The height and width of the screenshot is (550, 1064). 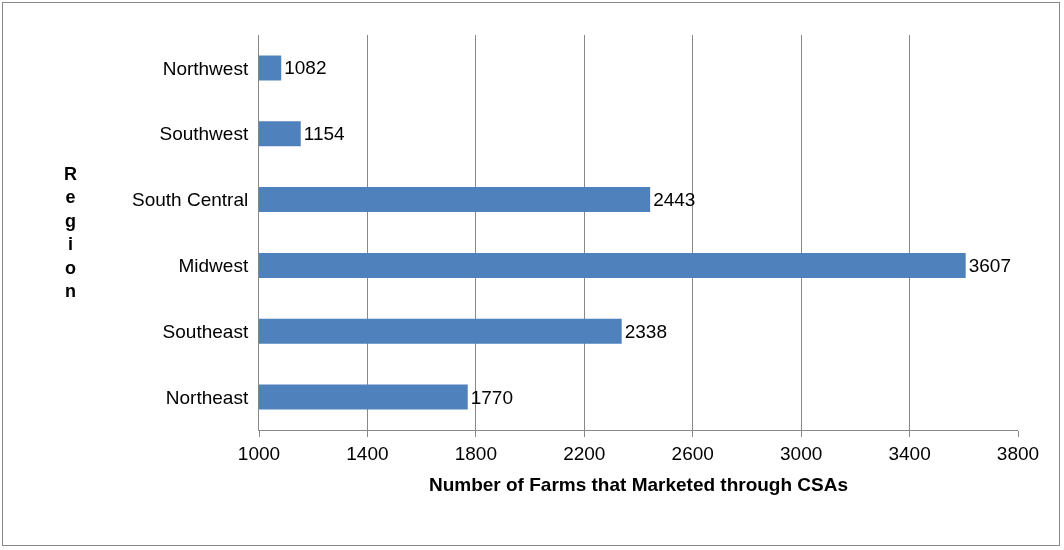 I want to click on x-tick-label: 3400, so click(x=909, y=453).